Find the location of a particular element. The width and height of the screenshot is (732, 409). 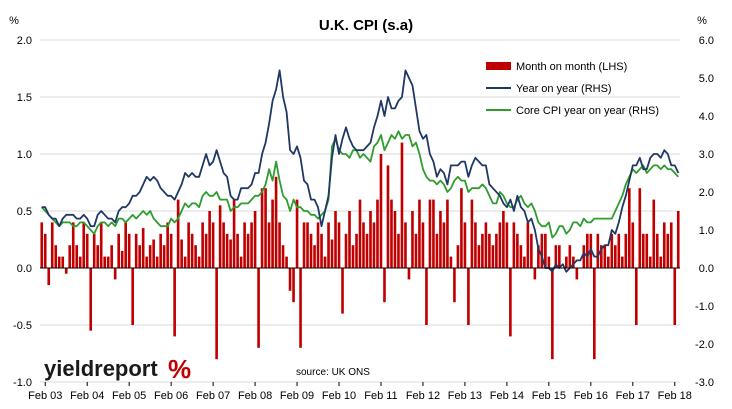

left-tick-label: 0.5 is located at coordinates (24, 212).